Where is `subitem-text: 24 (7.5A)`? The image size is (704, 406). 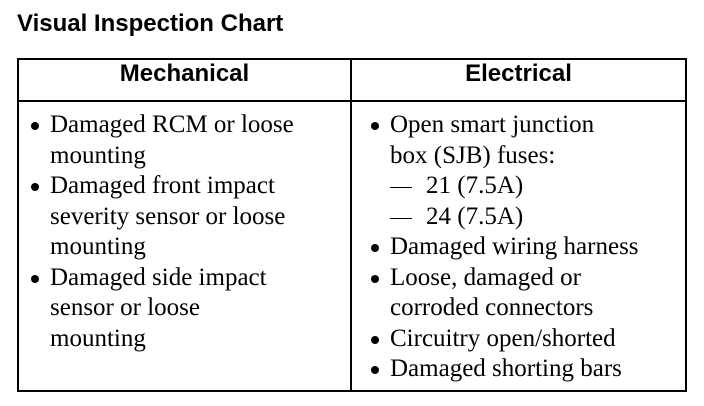 subitem-text: 24 (7.5A) is located at coordinates (475, 216).